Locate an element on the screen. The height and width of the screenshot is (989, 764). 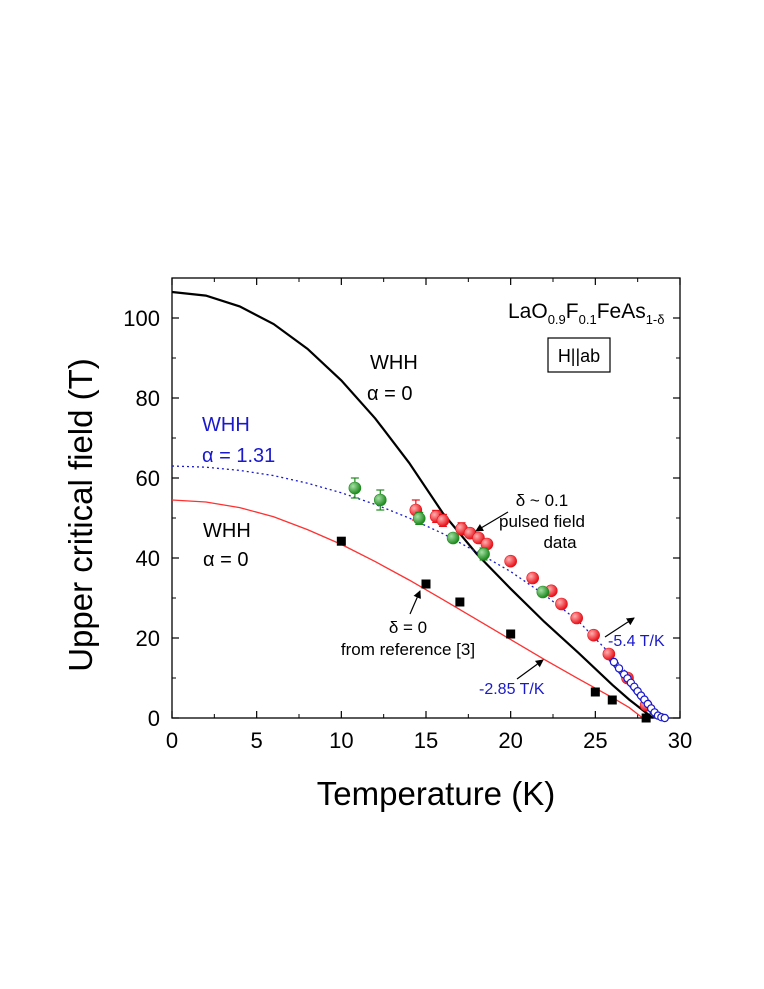
x-tick-label: 25 is located at coordinates (595, 740).